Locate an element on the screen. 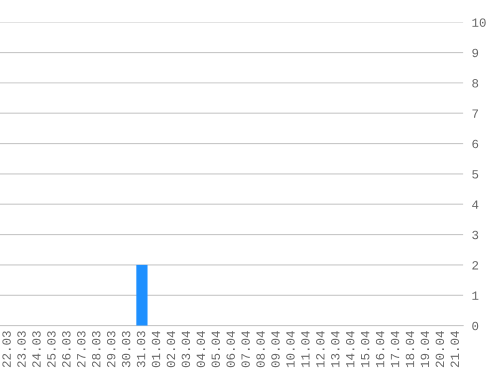  x-tick-label: 13.04 is located at coordinates (335, 349).